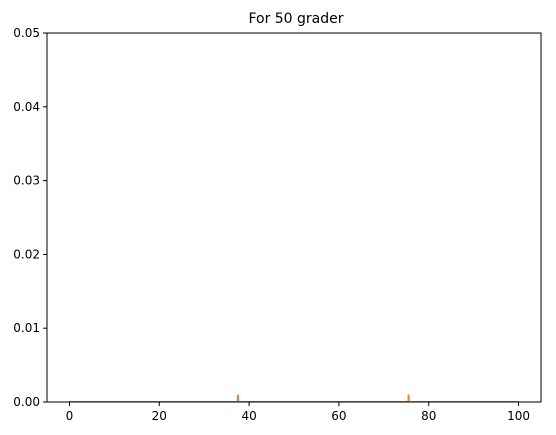  I want to click on y-tick-label: 0.05, so click(26, 33).